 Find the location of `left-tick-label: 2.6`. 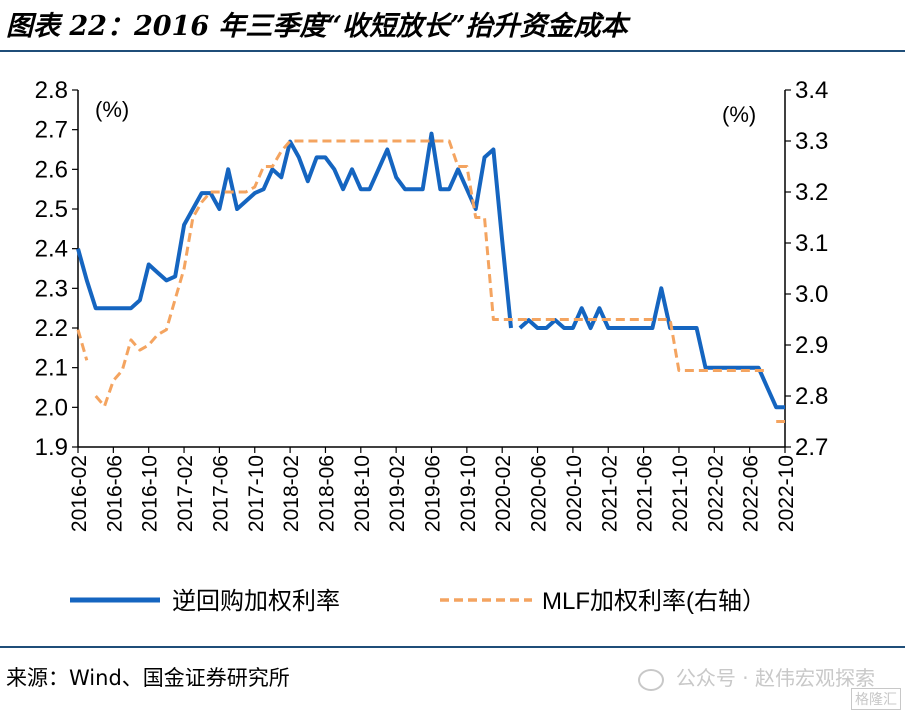

left-tick-label: 2.6 is located at coordinates (51, 169).